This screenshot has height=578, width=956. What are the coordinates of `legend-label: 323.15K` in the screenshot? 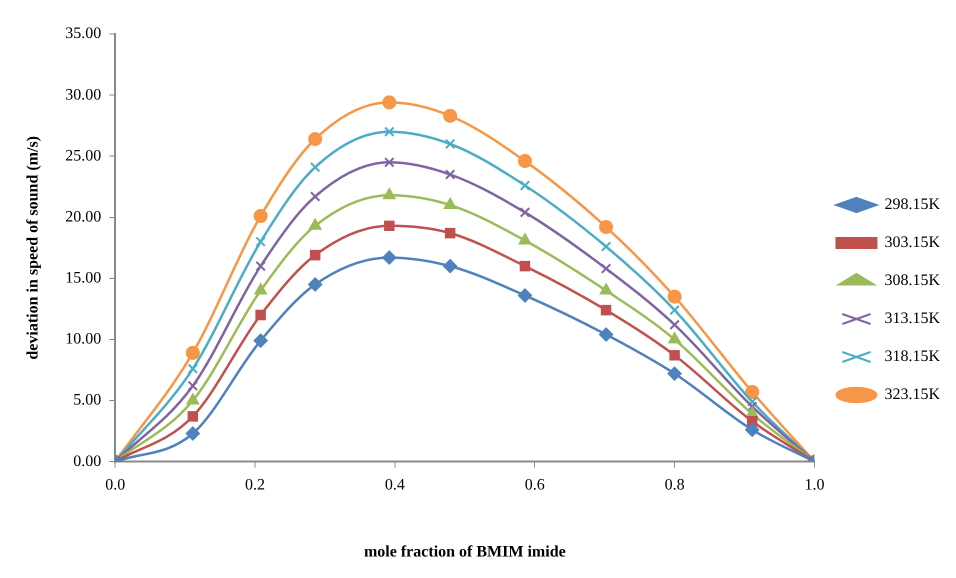 It's located at (912, 395).